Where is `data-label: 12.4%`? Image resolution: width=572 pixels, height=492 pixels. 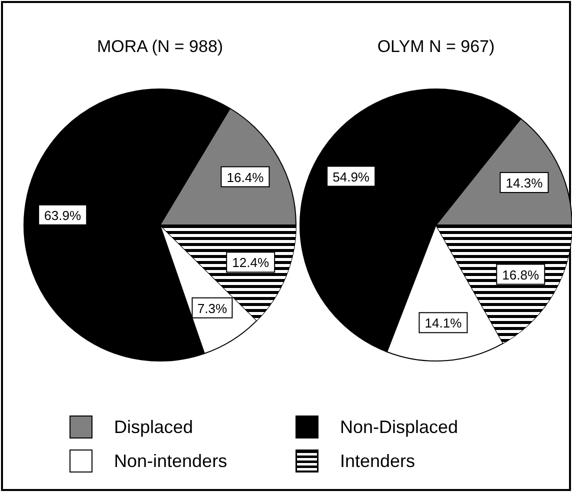
data-label: 12.4% is located at coordinates (251, 262).